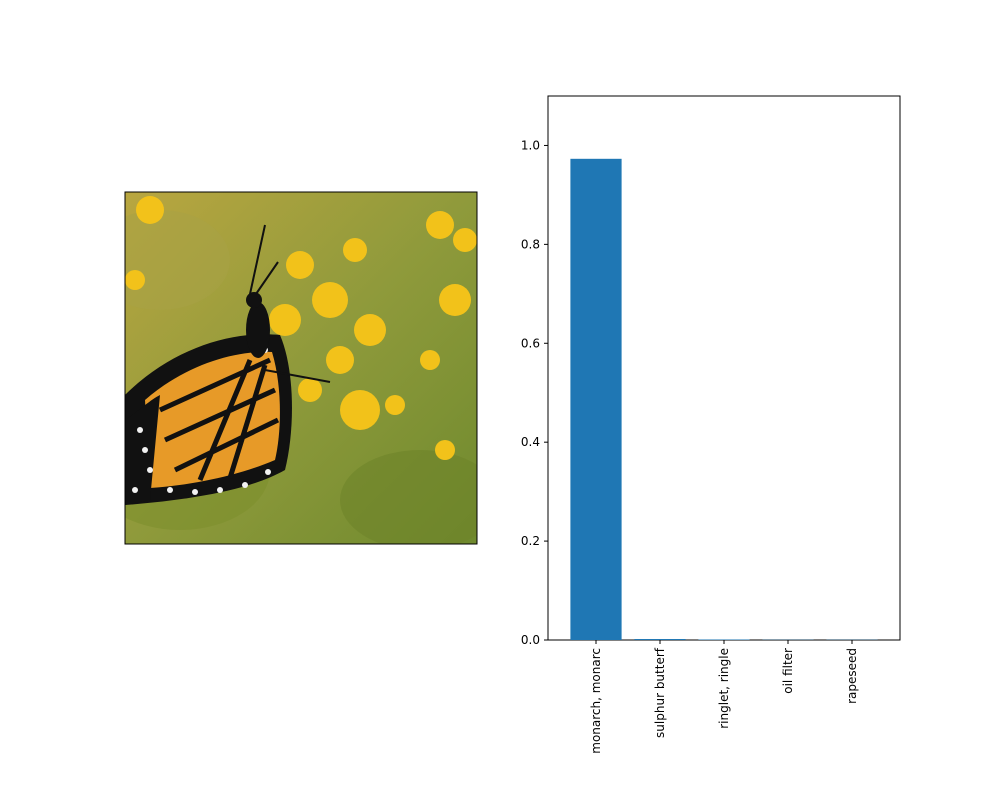 Image resolution: width=1000 pixels, height=800 pixels. What do you see at coordinates (530, 640) in the screenshot?
I see `y-tick-label: 0.0` at bounding box center [530, 640].